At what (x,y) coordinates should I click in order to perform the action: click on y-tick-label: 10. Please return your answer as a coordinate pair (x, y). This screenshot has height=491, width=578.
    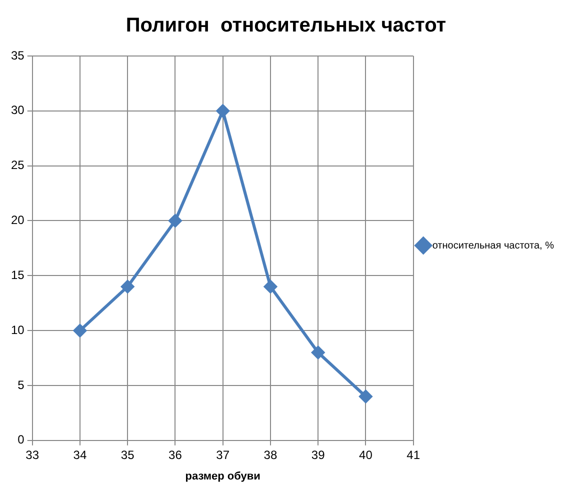
    Looking at the image, I should click on (17, 329).